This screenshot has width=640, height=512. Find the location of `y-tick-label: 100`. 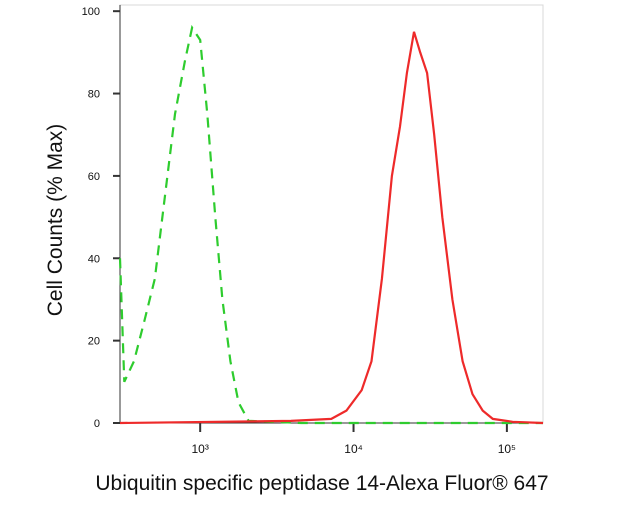

y-tick-label: 100 is located at coordinates (91, 12).